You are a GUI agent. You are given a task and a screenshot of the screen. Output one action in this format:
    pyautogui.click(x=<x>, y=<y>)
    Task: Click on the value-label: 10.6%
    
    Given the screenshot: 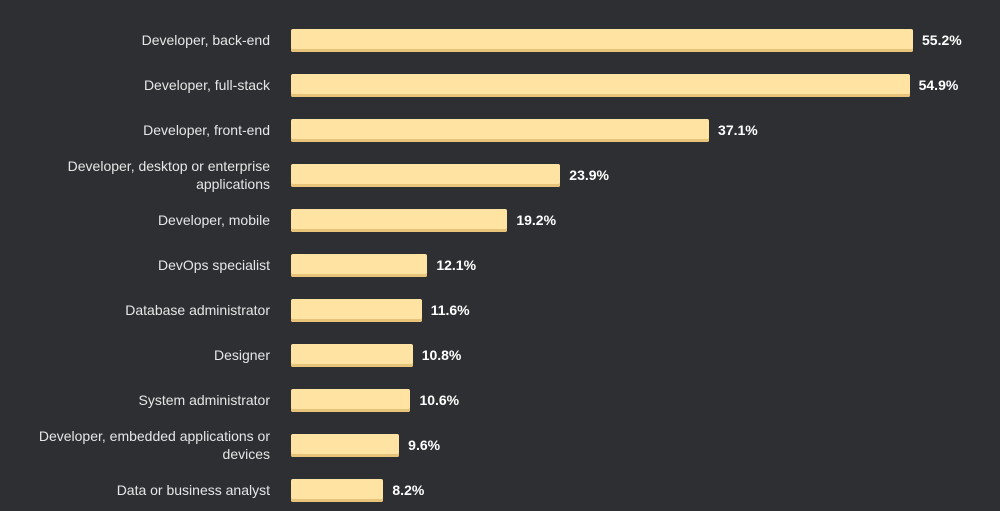 What is the action you would take?
    pyautogui.click(x=439, y=399)
    